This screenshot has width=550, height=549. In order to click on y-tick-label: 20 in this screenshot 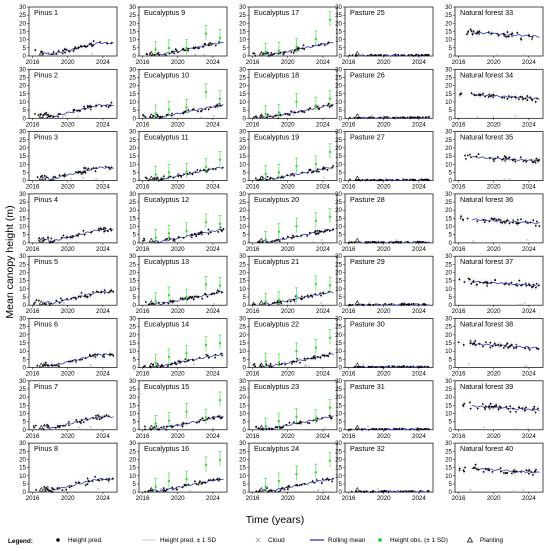, I will do `click(338, 397)`.